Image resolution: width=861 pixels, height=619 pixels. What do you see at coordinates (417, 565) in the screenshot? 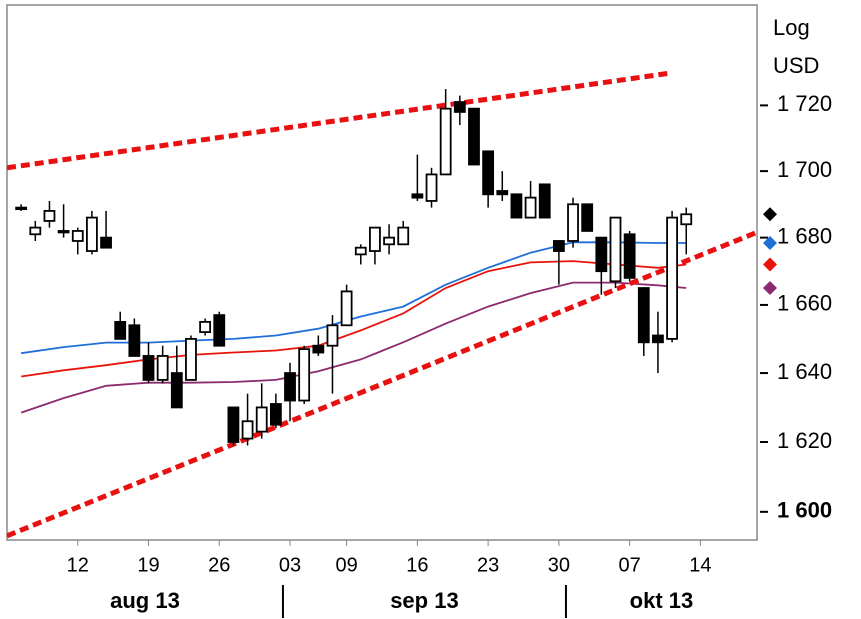
I see `x-tick-label: 16` at bounding box center [417, 565].